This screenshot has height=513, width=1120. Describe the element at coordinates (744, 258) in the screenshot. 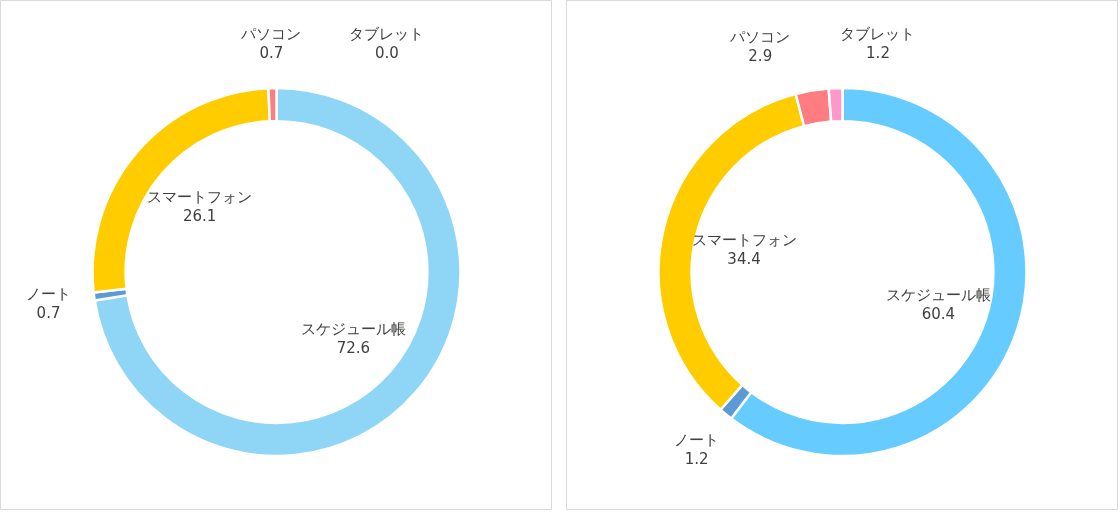

I see `data-label: 34.4` at that location.